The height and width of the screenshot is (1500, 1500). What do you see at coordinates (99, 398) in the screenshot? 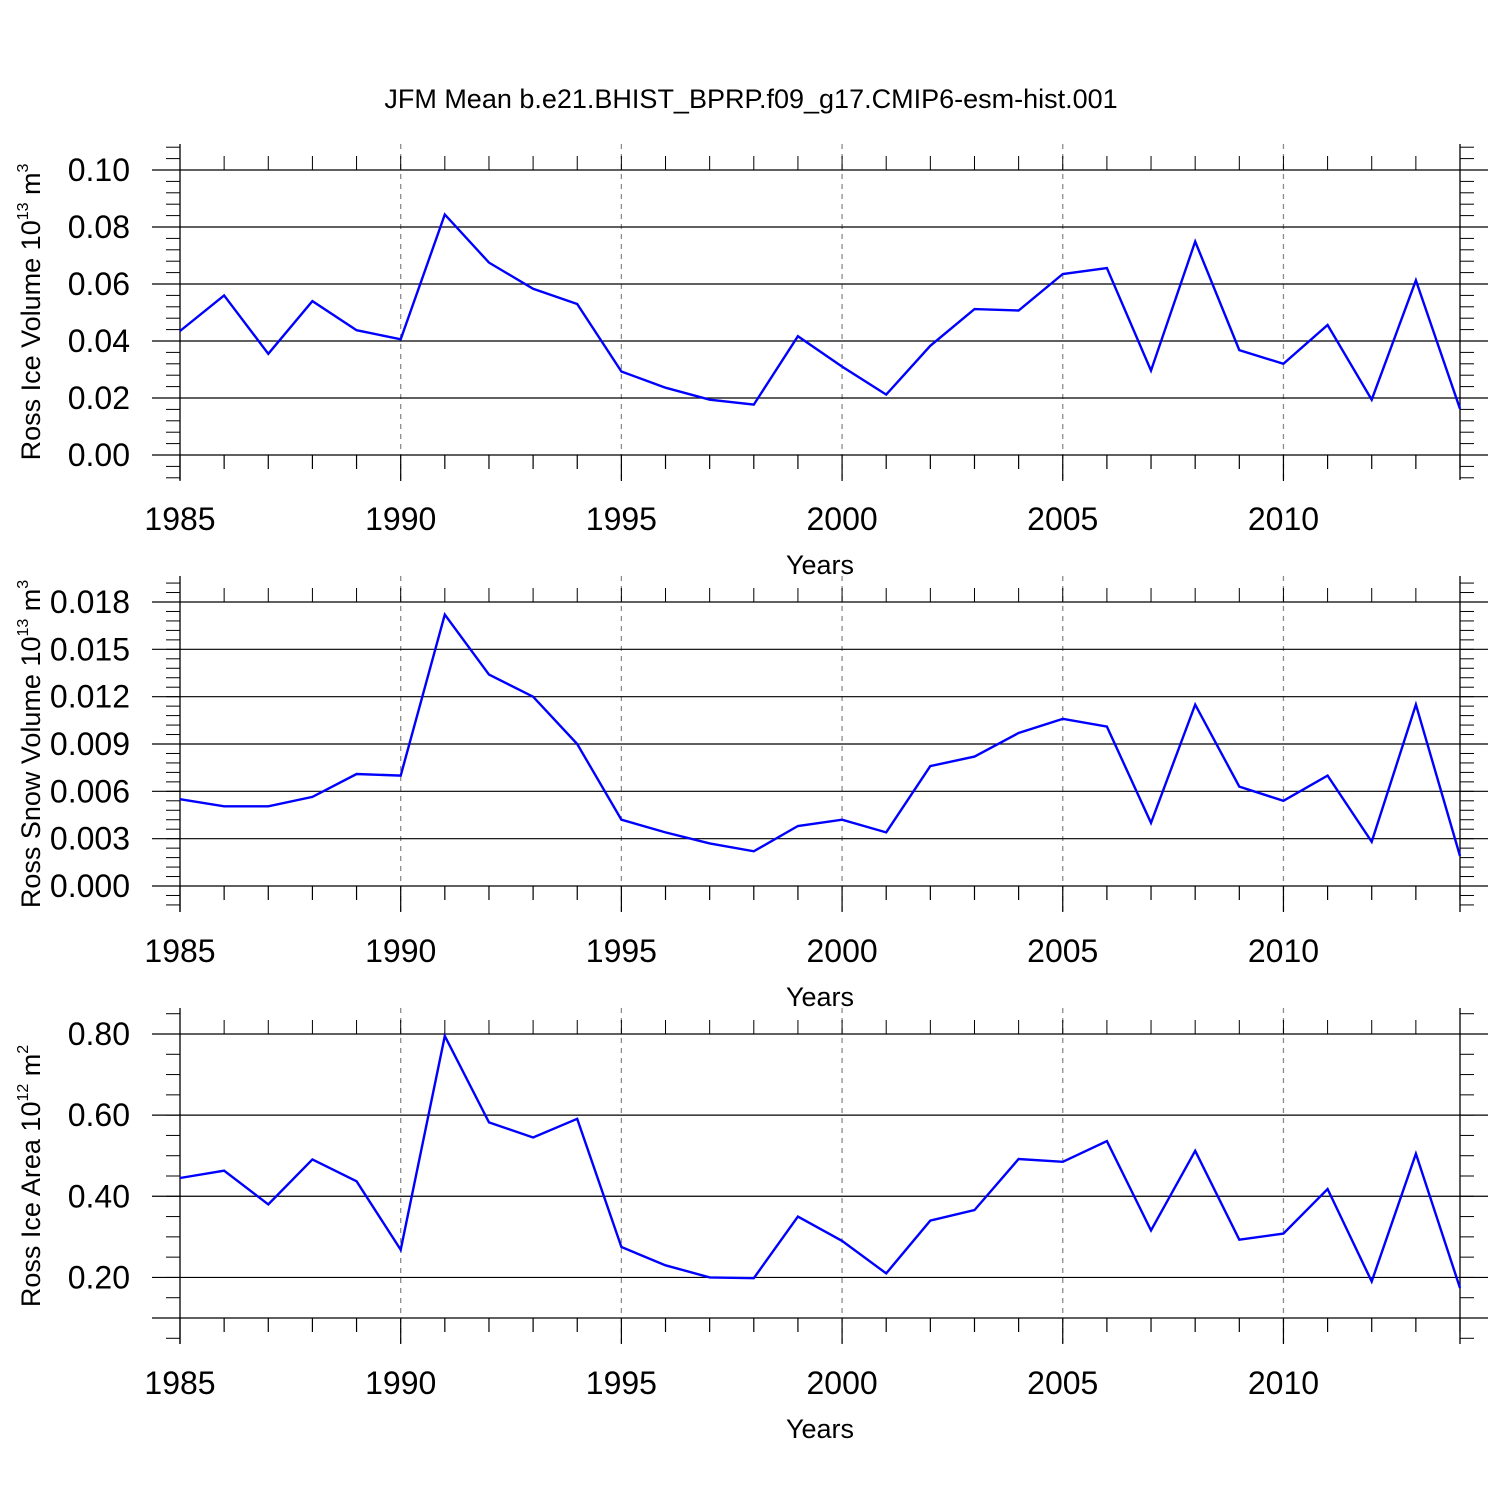
I see `y-tick-label: 0.02` at bounding box center [99, 398].